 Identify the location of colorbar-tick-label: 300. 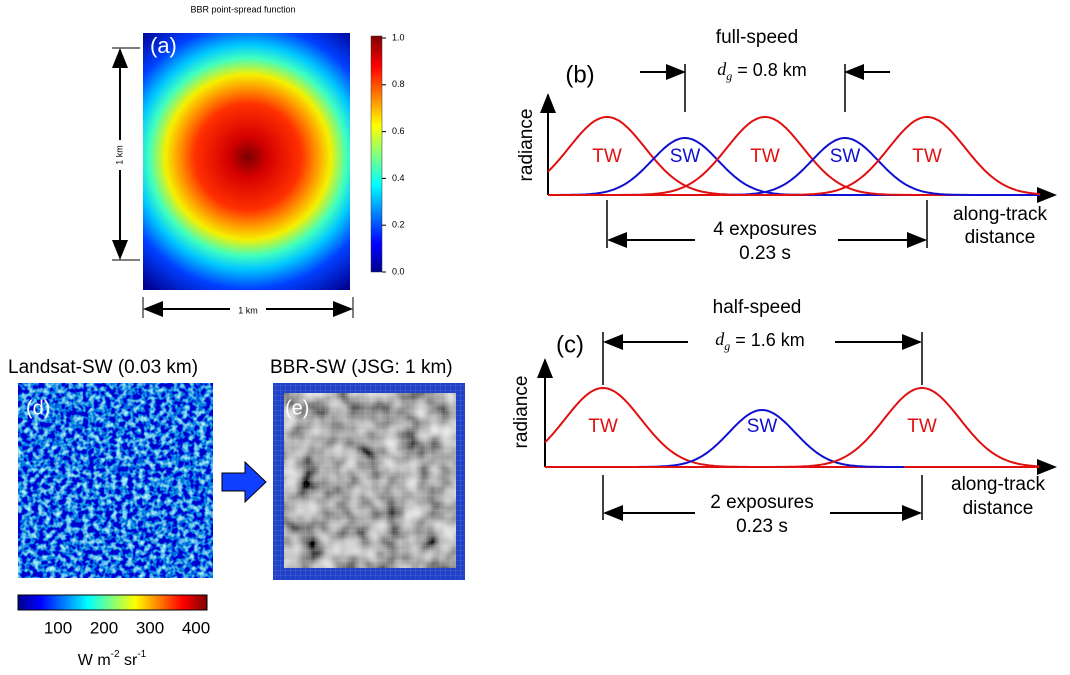
(150, 627).